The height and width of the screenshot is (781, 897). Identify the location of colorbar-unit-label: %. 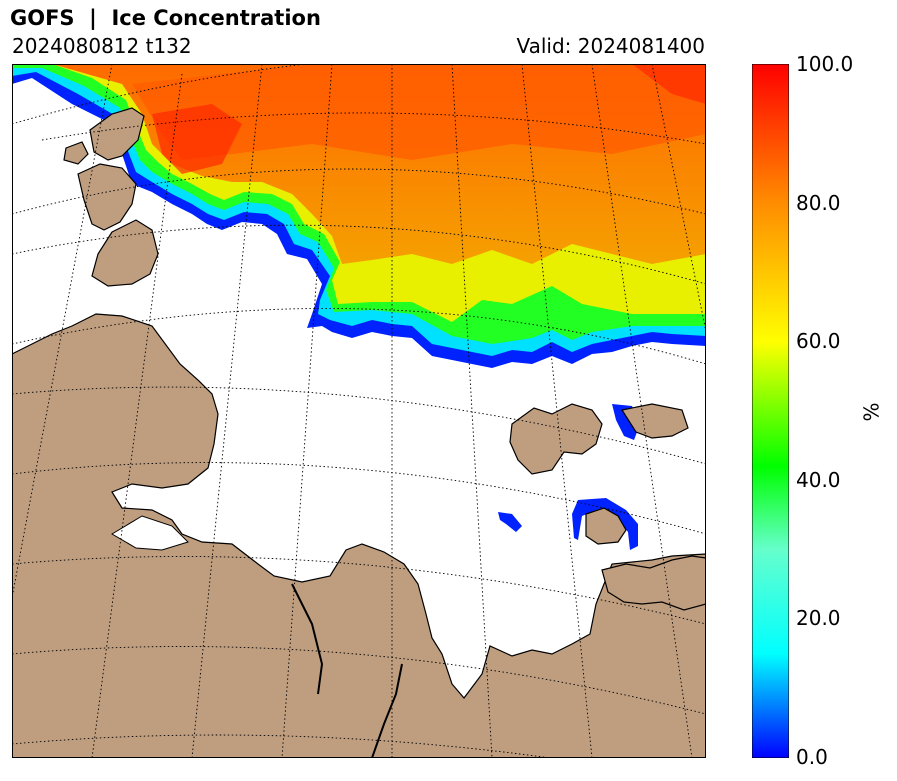
(871, 412).